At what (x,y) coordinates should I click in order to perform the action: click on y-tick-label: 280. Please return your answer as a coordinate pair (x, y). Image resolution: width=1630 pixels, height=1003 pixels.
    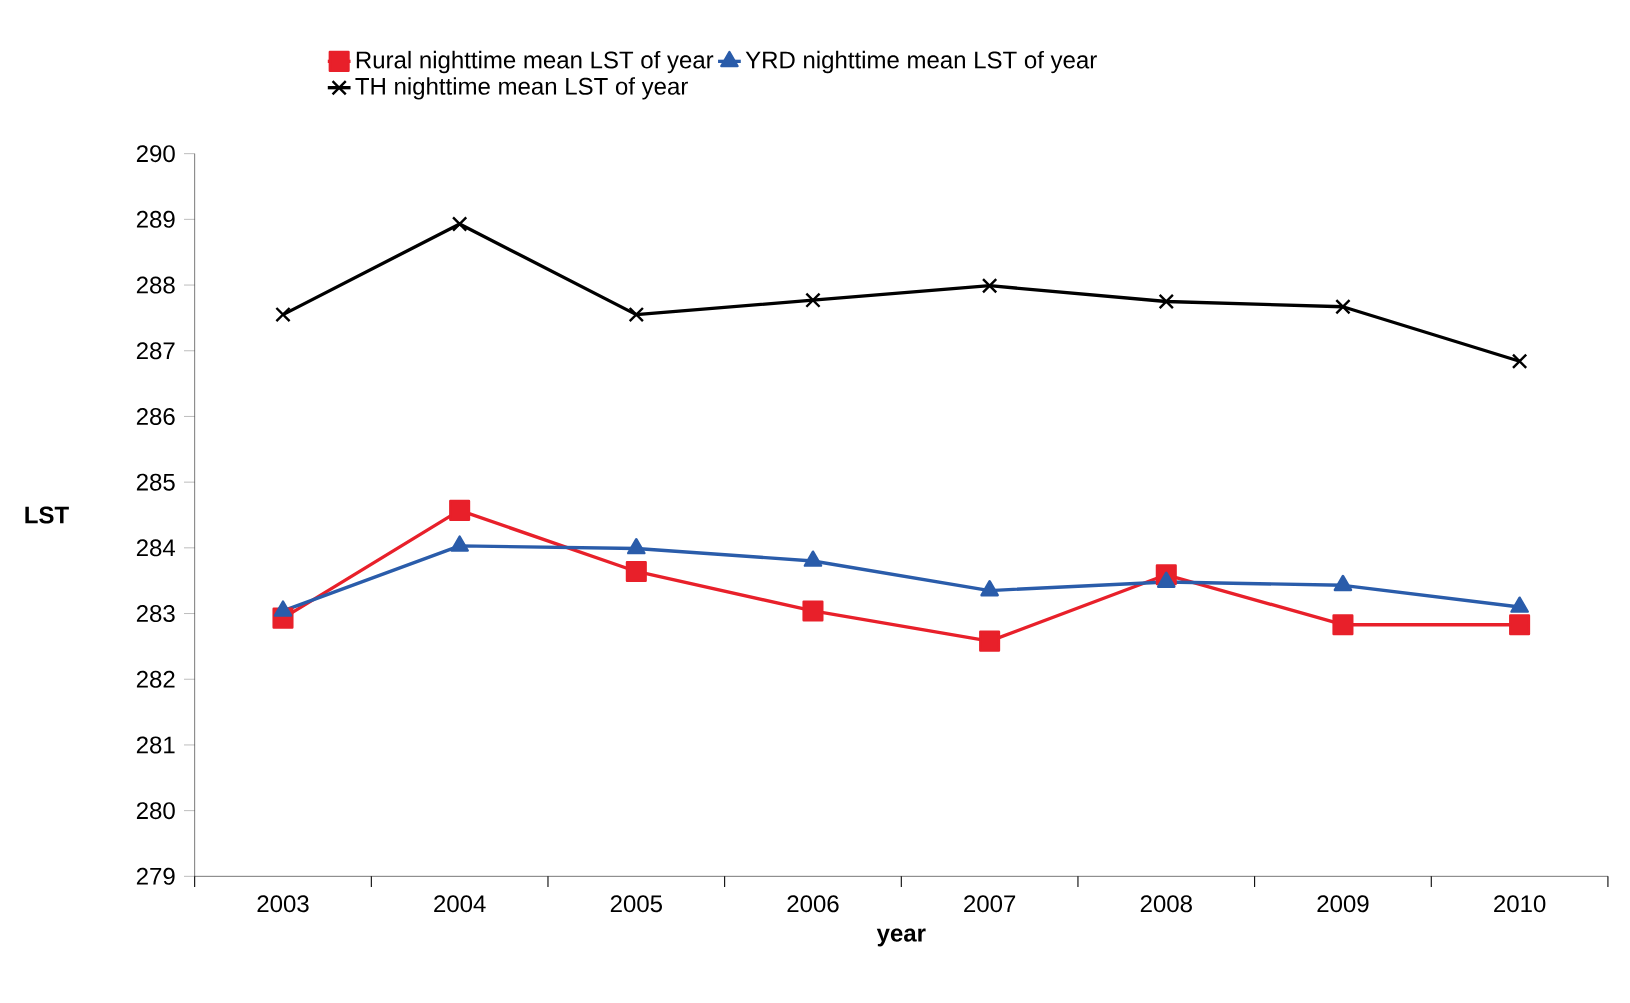
    Looking at the image, I should click on (155, 811).